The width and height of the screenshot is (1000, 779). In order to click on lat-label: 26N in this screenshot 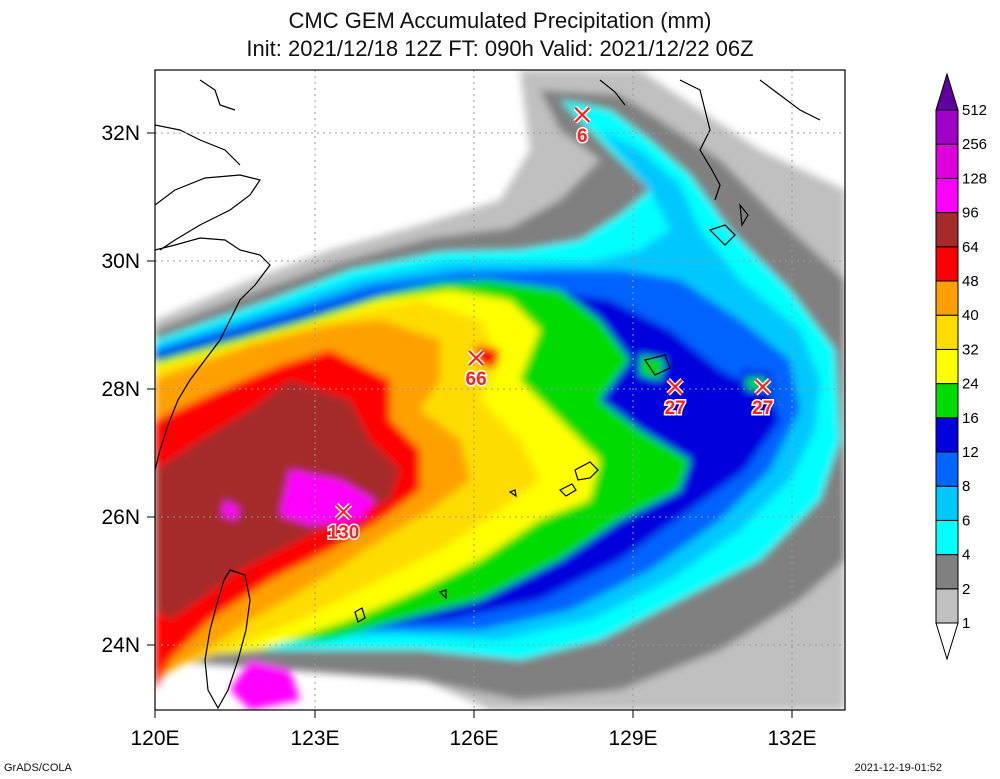, I will do `click(120, 517)`.